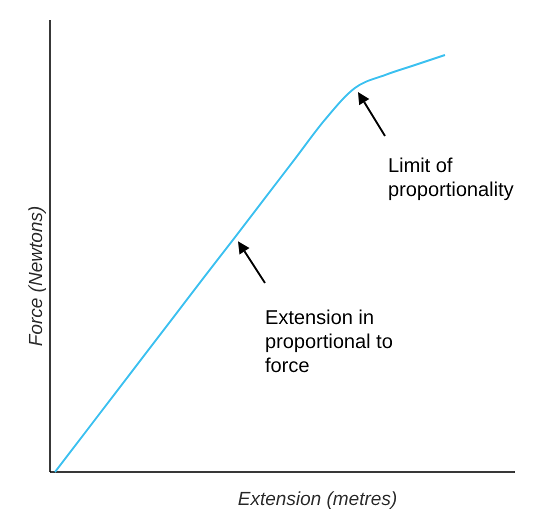 This screenshot has width=557, height=510. I want to click on y-axis-title: Force (Newtons), so click(36, 276).